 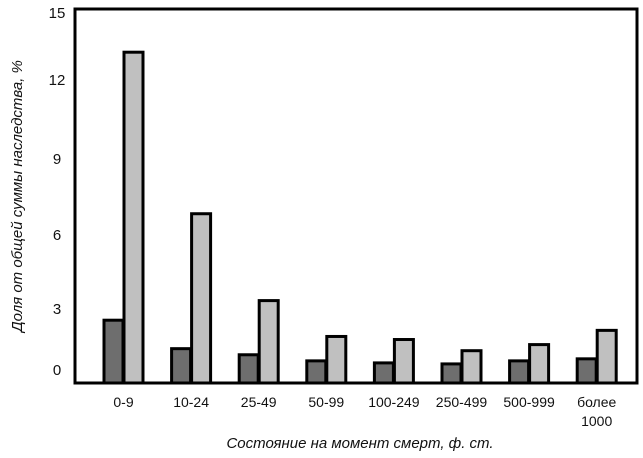 I want to click on x-tick-label: 50-99, so click(x=326, y=402).